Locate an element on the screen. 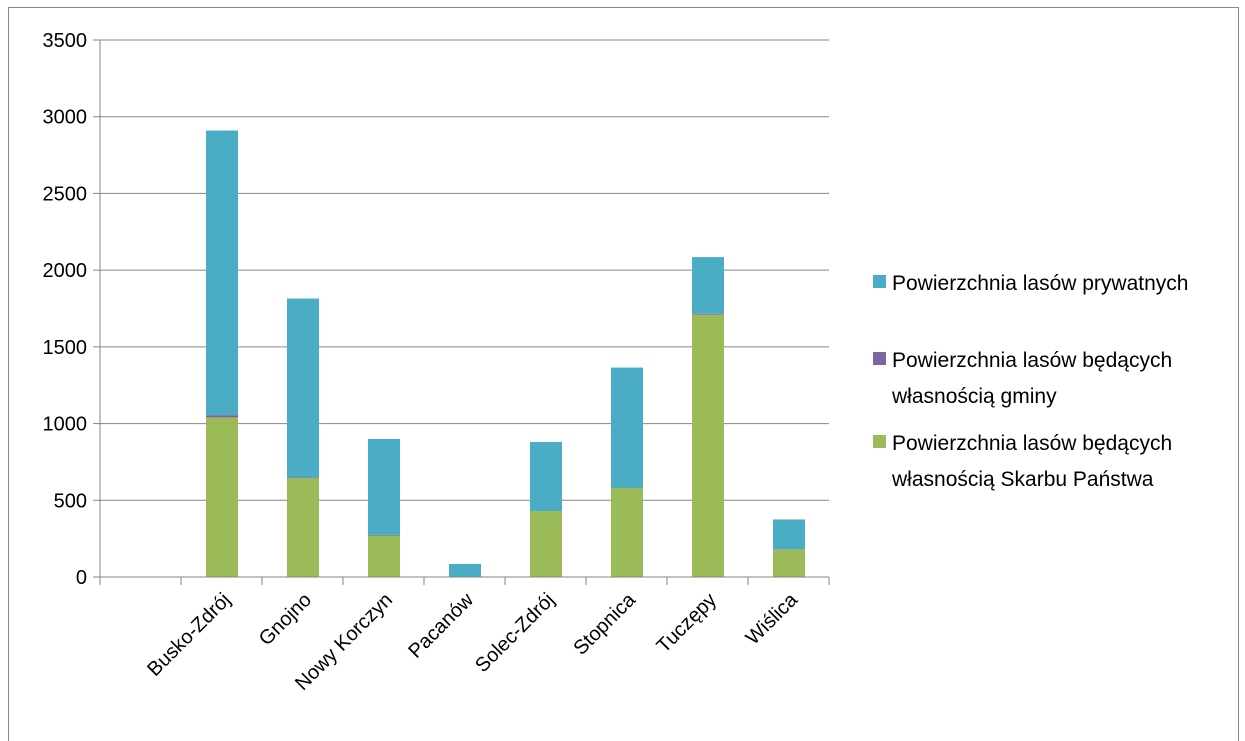 This screenshot has height=741, width=1245. y-tick-label: 2500 is located at coordinates (65, 194).